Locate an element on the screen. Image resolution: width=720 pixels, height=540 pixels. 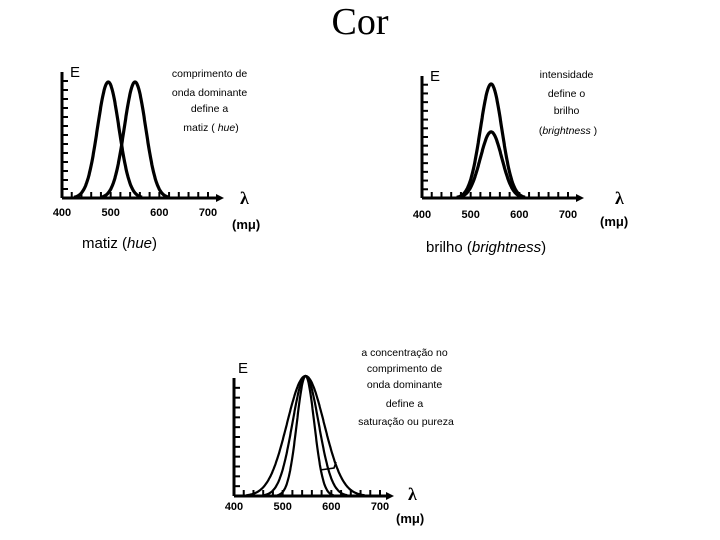
saturation-curve-wide is located at coordinates (305, 435).